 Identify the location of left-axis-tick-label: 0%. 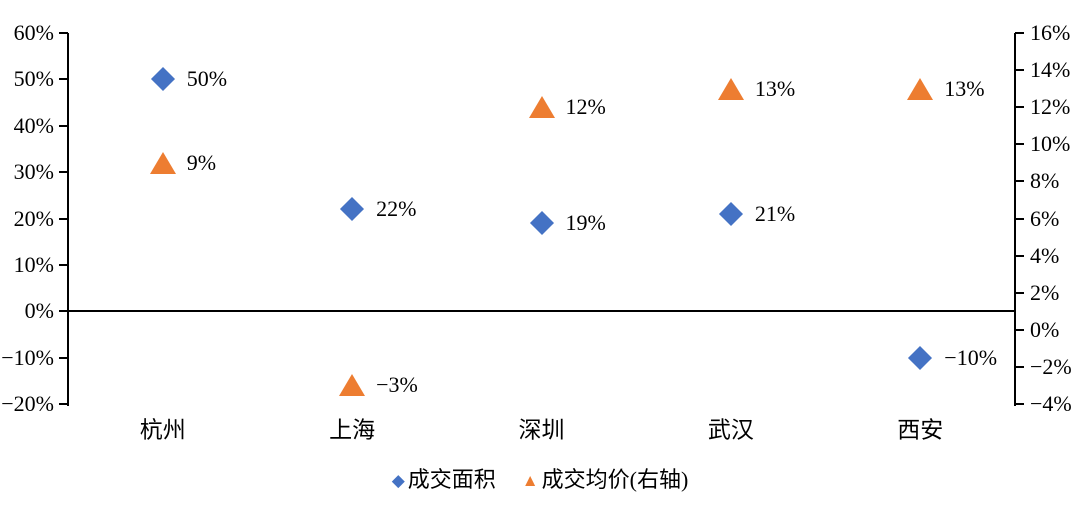
(39, 311).